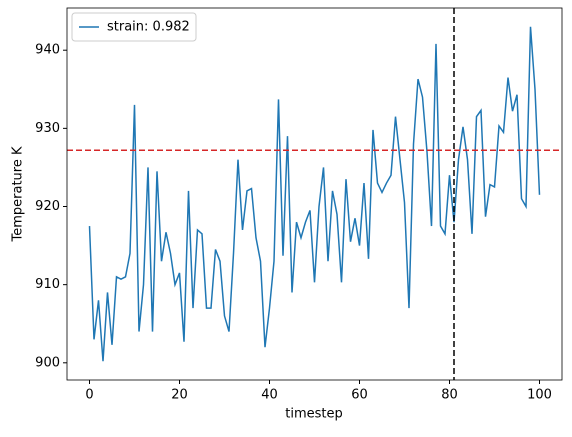  I want to click on y-tick-label: 940, so click(47, 50).